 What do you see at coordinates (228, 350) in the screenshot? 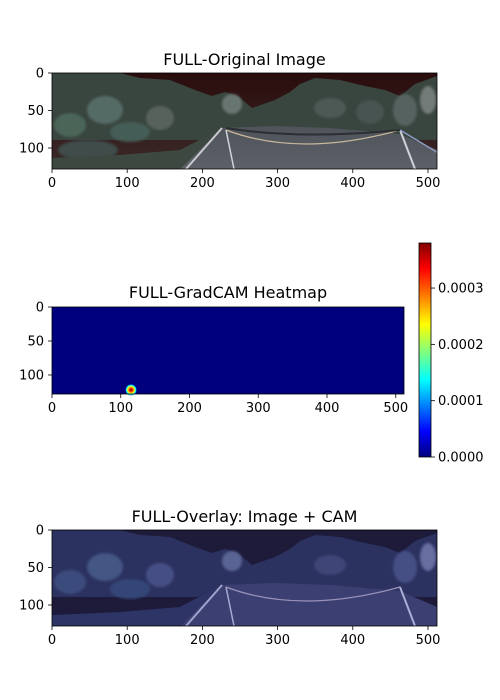
I see `heatmap-background` at bounding box center [228, 350].